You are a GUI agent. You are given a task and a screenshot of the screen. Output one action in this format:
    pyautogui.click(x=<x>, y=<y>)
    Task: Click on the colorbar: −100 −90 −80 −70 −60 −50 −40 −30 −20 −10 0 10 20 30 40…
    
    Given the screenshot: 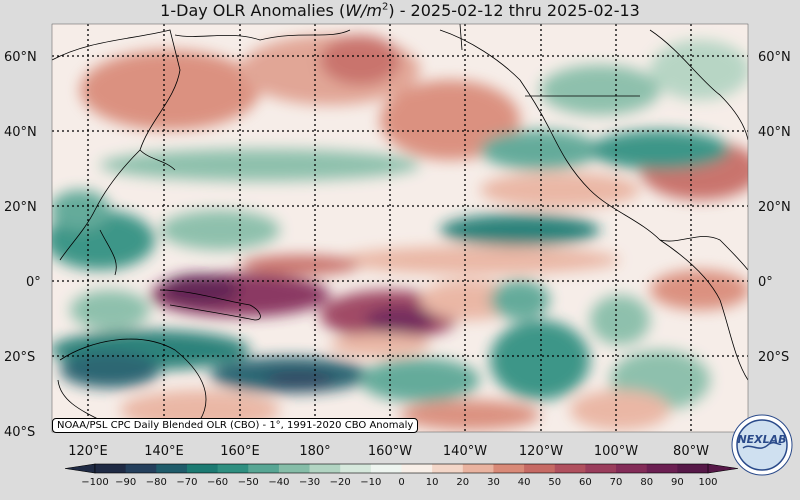 What is the action you would take?
    pyautogui.click(x=401, y=475)
    